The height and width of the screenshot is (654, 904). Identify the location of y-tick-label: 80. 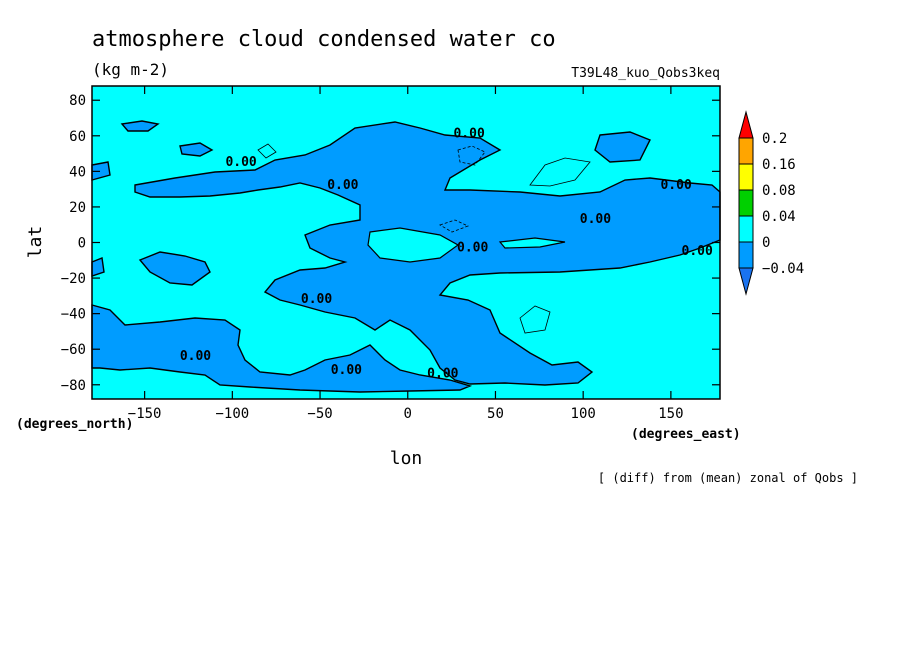
(77, 101).